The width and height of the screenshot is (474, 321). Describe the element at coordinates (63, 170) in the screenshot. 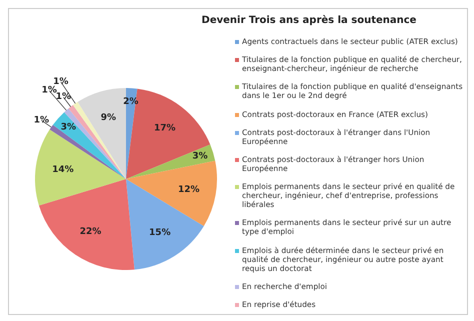

I see `data-label: 14%` at that location.